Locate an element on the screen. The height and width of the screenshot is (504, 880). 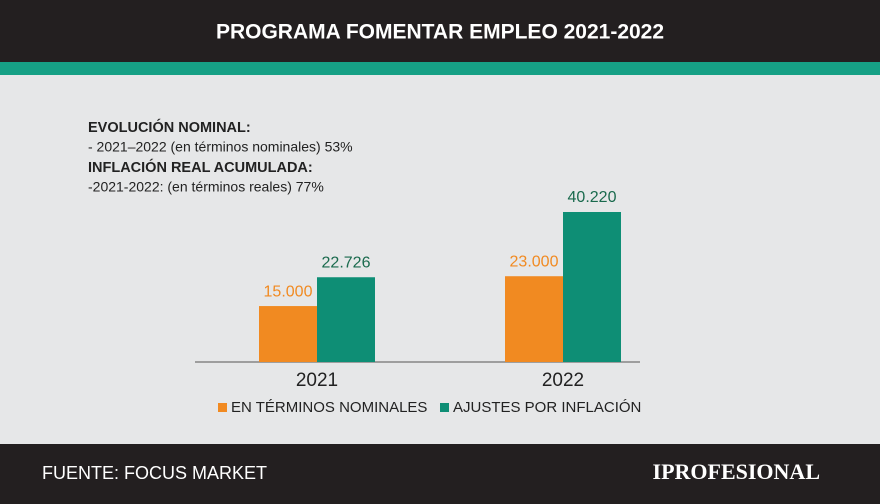
header-band is located at coordinates (440, 31).